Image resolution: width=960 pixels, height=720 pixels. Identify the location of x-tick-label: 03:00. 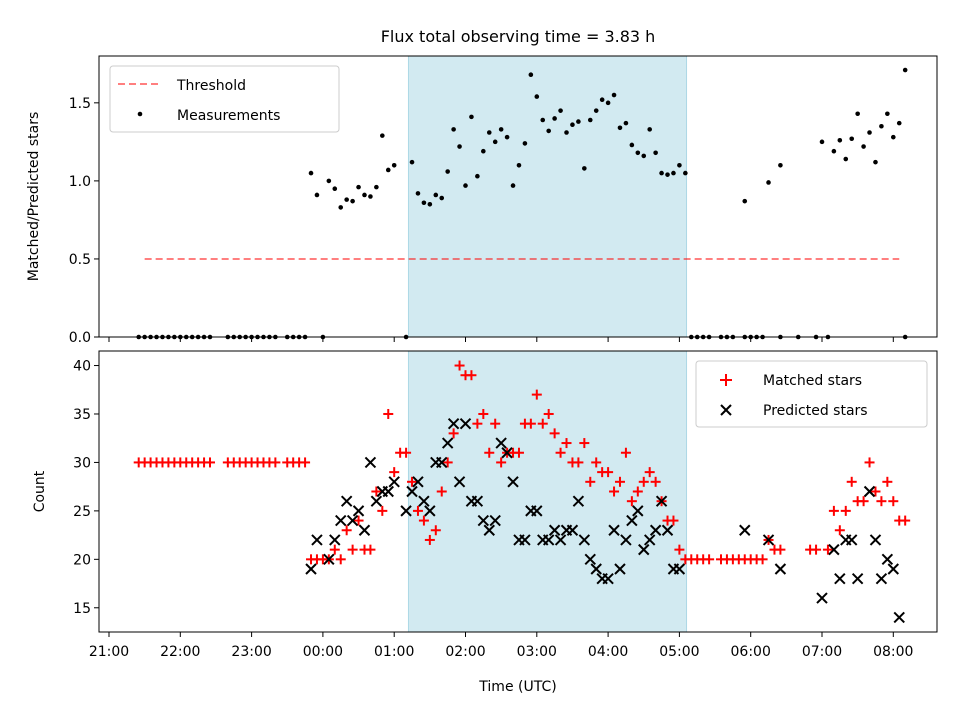
(537, 652).